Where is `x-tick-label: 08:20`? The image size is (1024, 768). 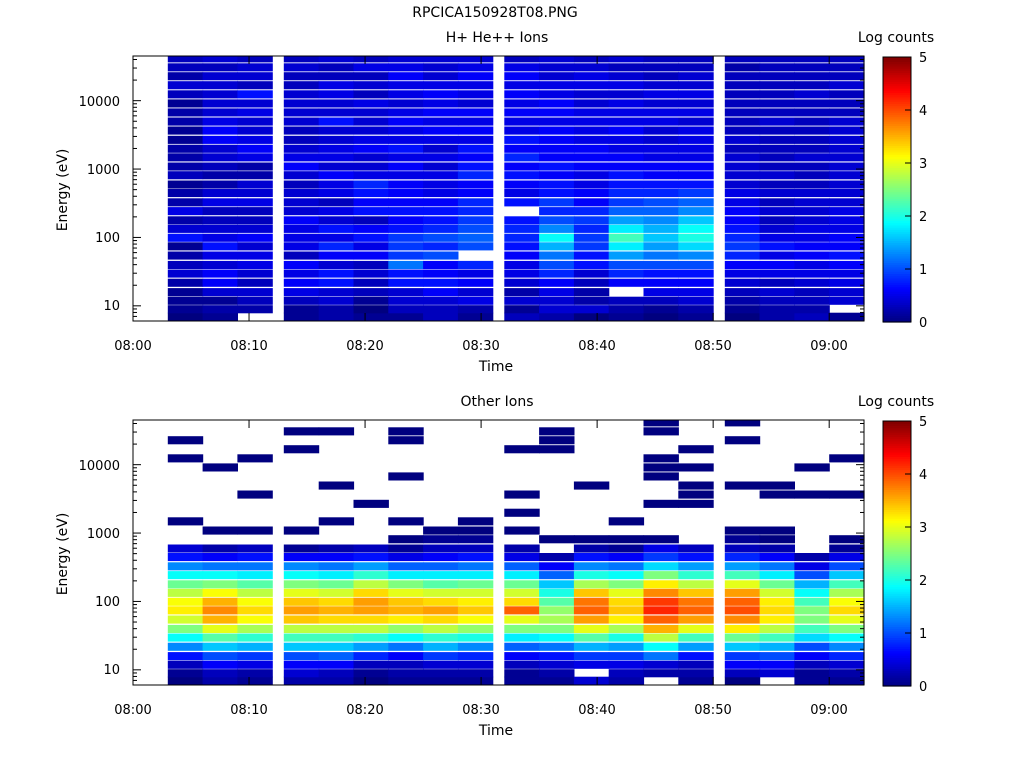 x-tick-label: 08:20 is located at coordinates (364, 346).